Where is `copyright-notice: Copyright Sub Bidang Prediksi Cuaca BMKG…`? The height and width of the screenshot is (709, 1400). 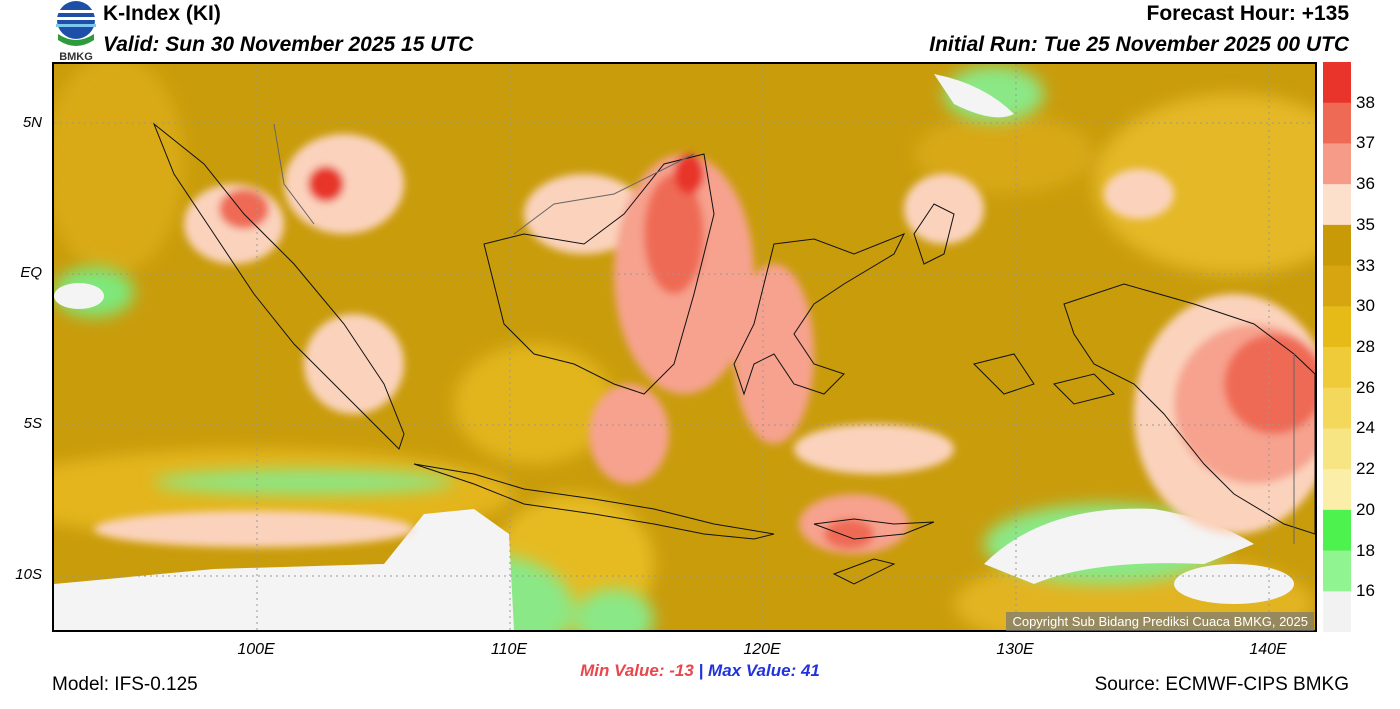
copyright-notice: Copyright Sub Bidang Prediksi Cuaca BMKG… is located at coordinates (1160, 621).